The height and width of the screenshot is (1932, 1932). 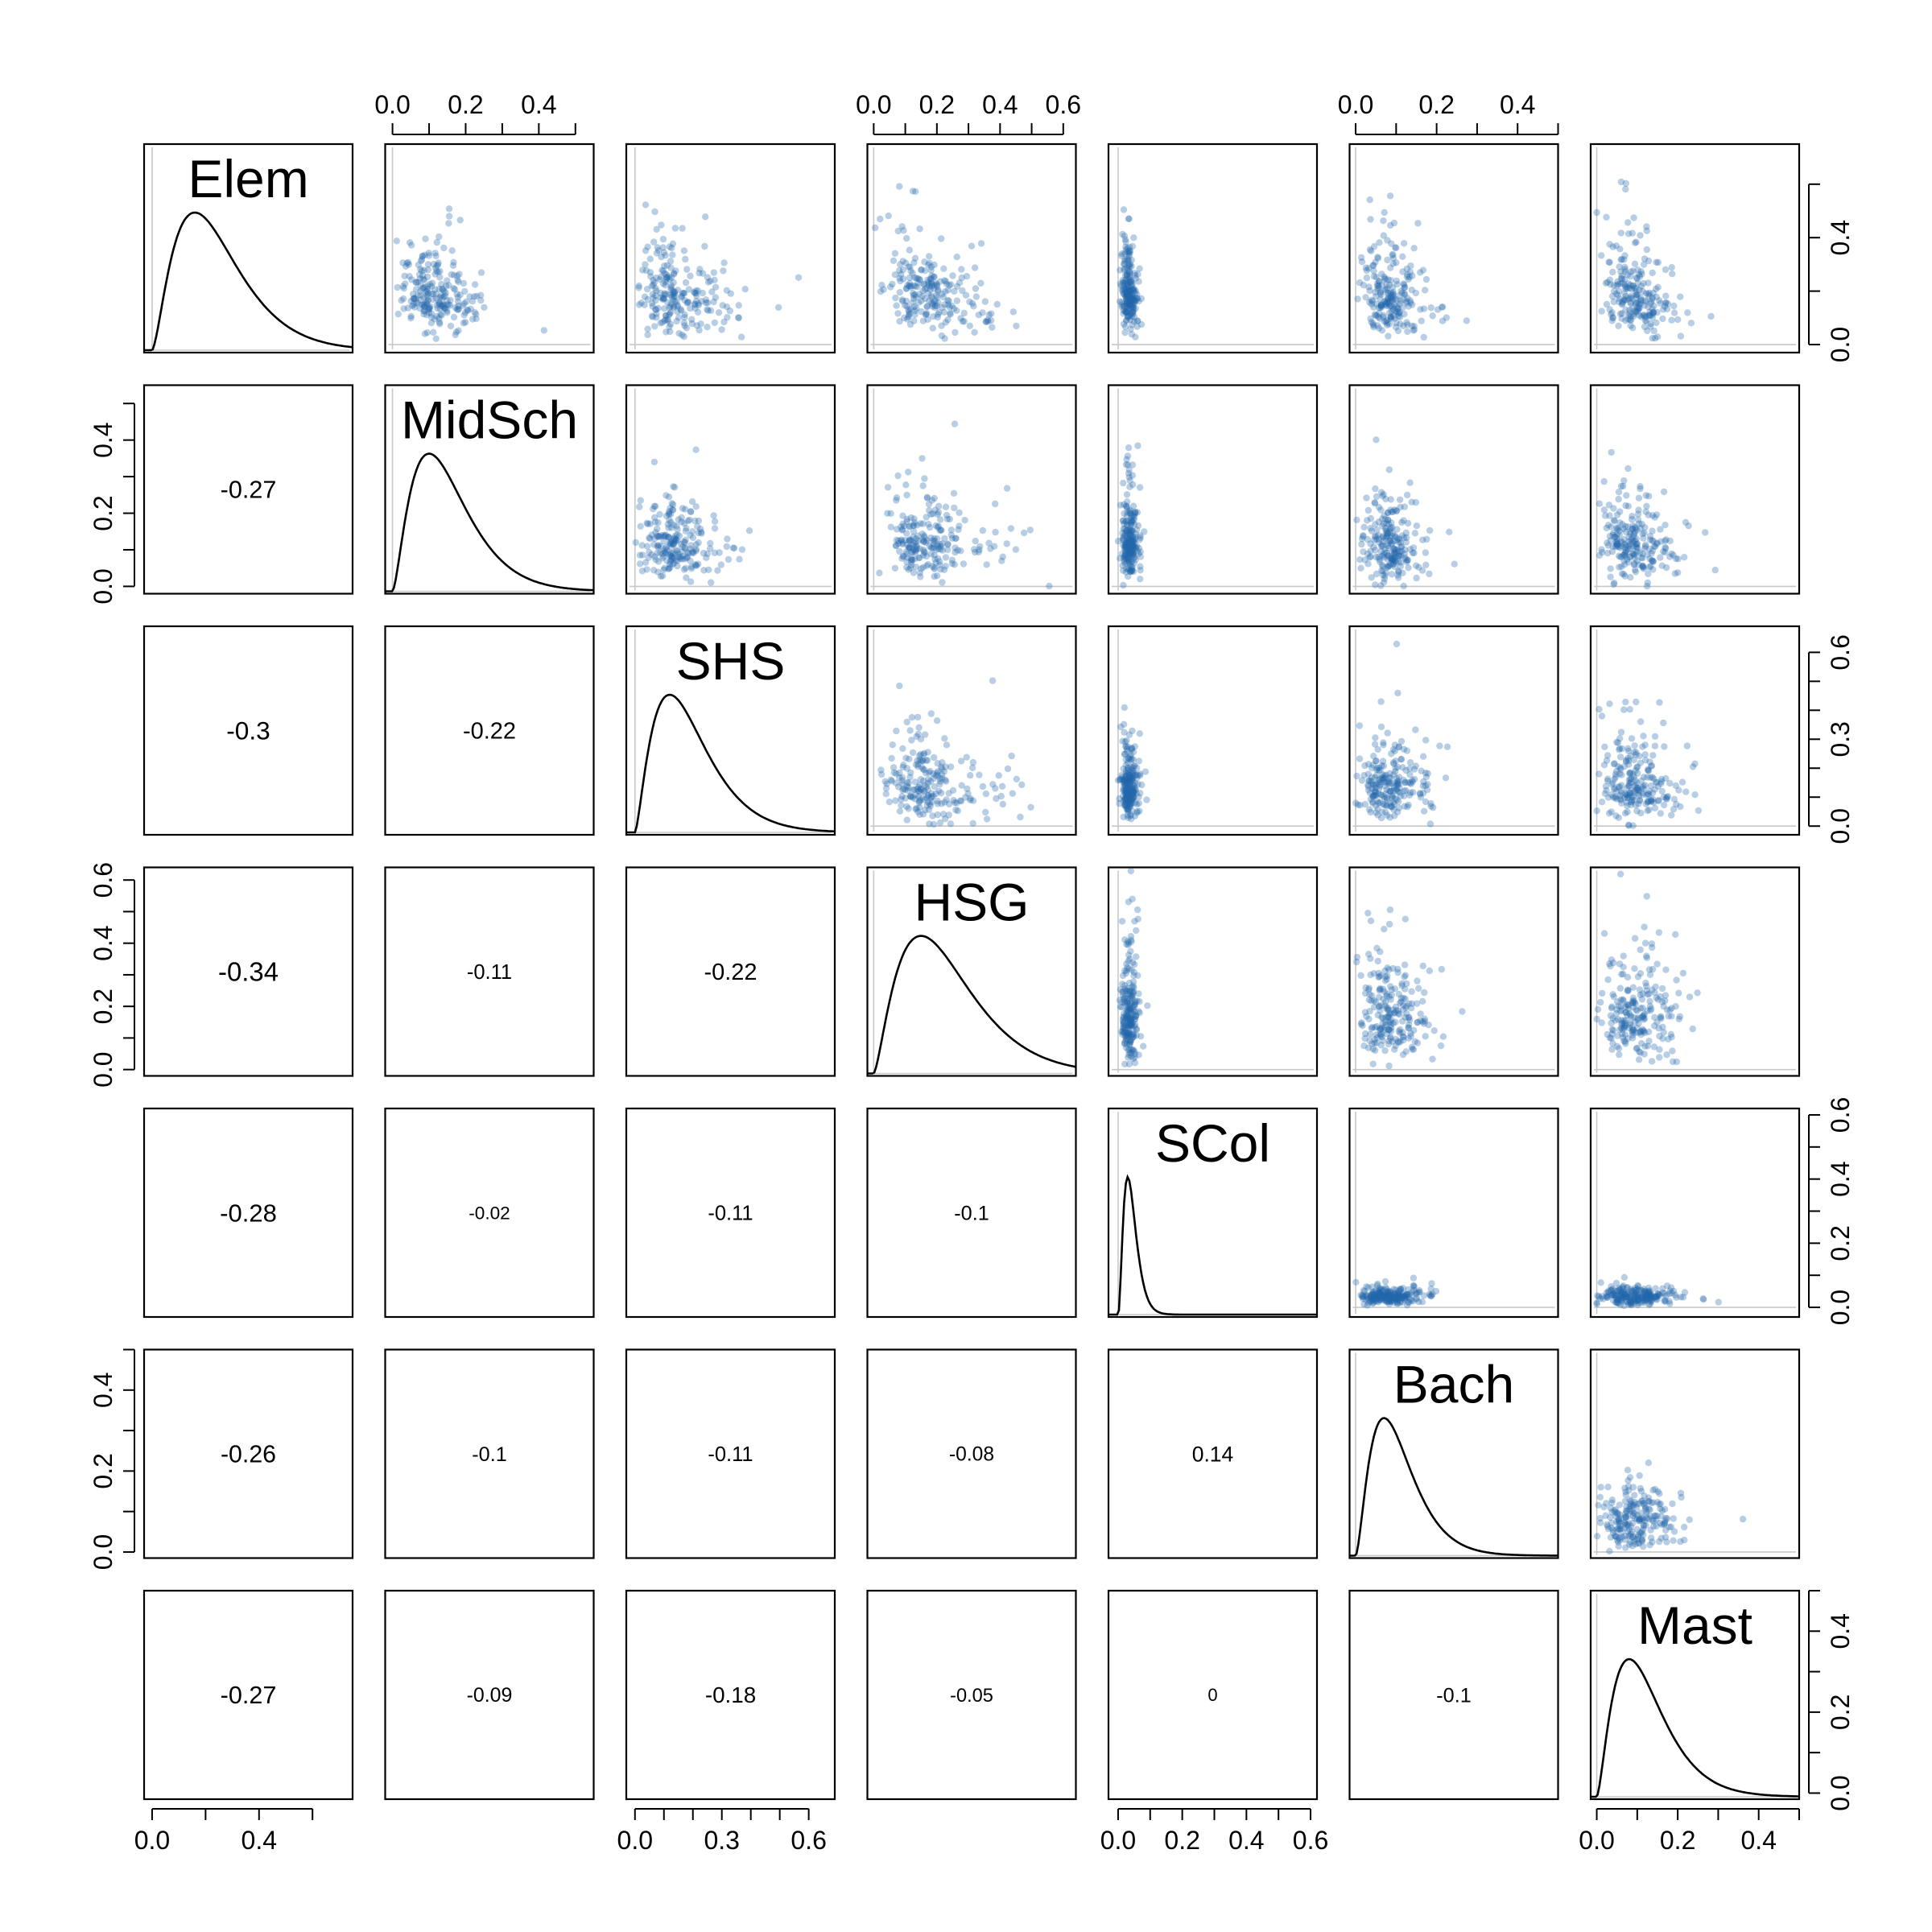 What do you see at coordinates (1213, 248) in the screenshot?
I see `panel-frame` at bounding box center [1213, 248].